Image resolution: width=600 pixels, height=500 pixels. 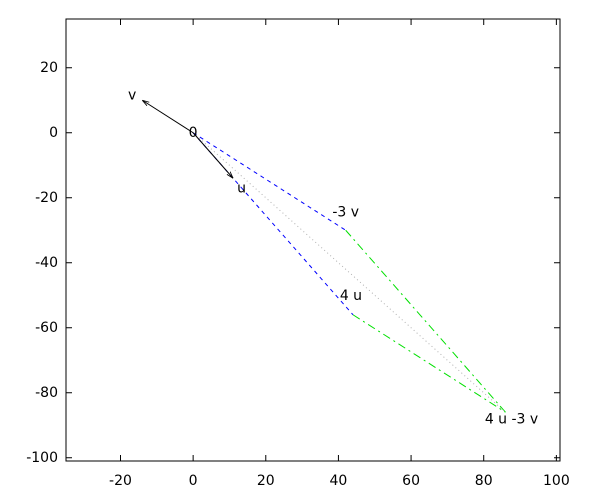 What do you see at coordinates (511, 419) in the screenshot?
I see `point-label: 4 u -3 v` at bounding box center [511, 419].